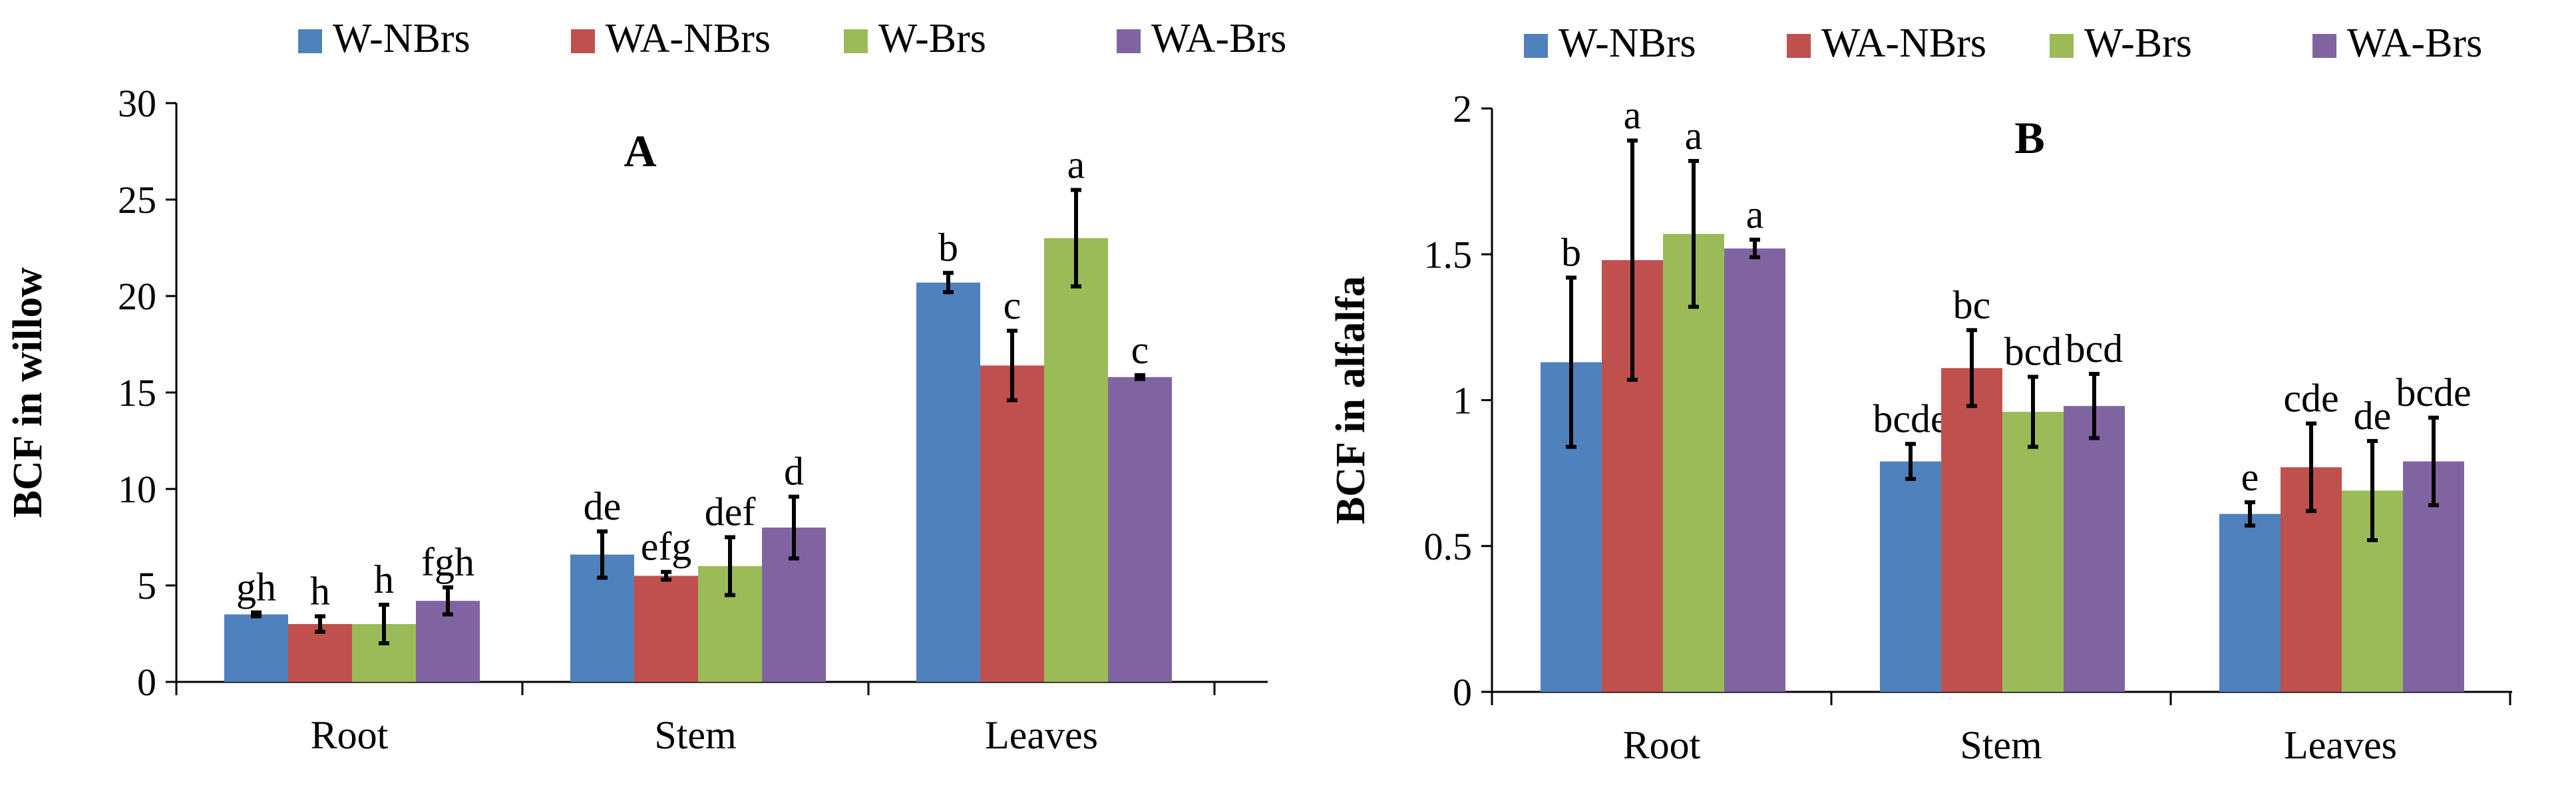  Describe the element at coordinates (1219, 38) in the screenshot. I see `panel-a-legend-label-wa-brs: WA-Brs` at that location.